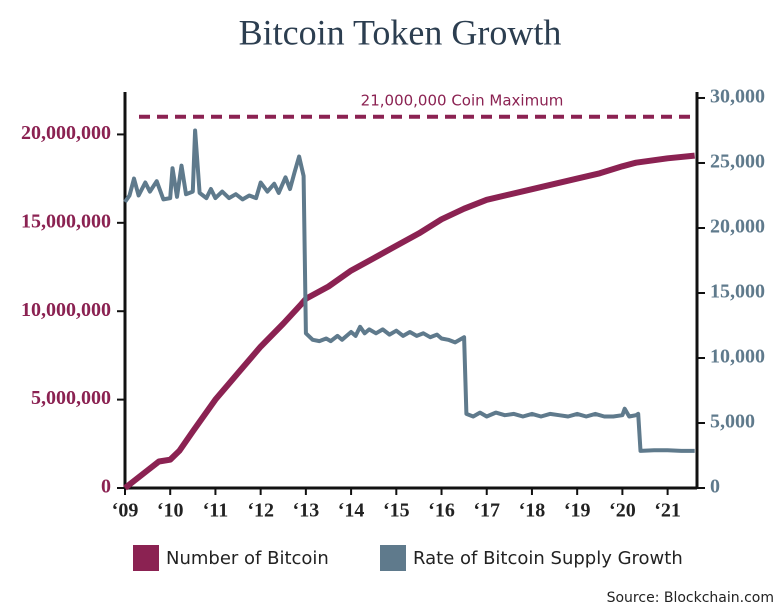 The image size is (782, 613). Describe the element at coordinates (737, 357) in the screenshot. I see `y2-tick-label: 10,000` at that location.